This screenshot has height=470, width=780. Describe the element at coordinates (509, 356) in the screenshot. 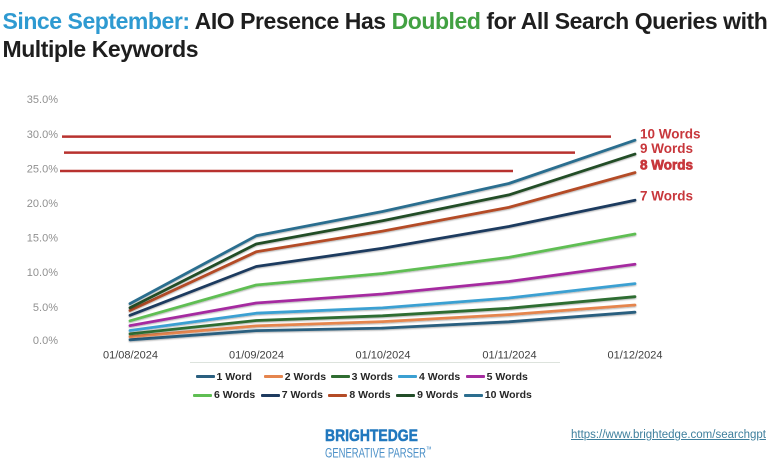

I see `svg-text: 01/11/2024` at that location.